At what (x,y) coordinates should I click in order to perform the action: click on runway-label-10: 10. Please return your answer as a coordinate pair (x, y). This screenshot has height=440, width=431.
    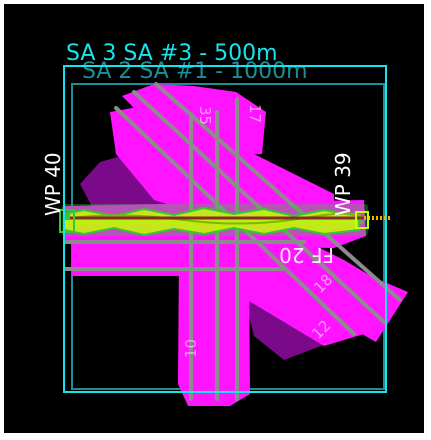
    Looking at the image, I should click on (191, 348).